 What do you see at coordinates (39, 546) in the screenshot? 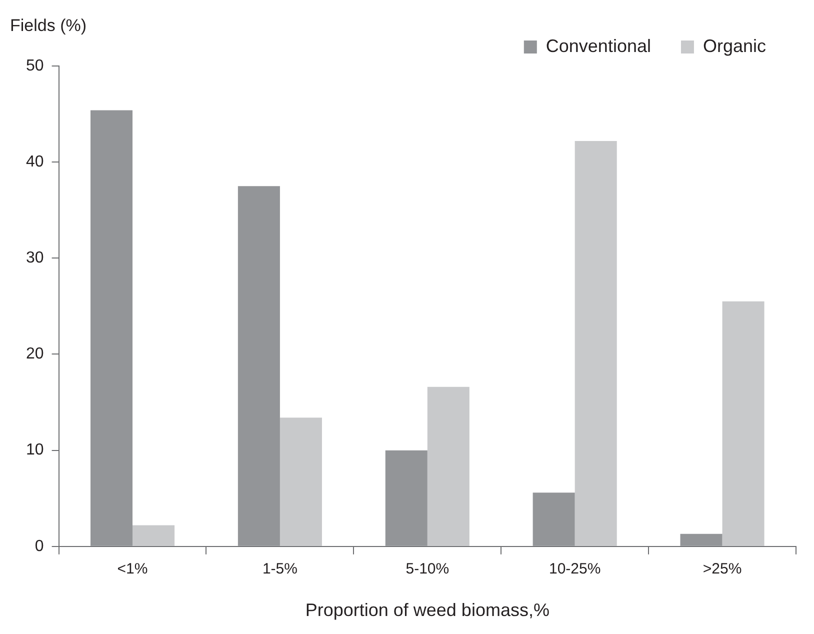
I see `y-tick-label: 0` at bounding box center [39, 546].